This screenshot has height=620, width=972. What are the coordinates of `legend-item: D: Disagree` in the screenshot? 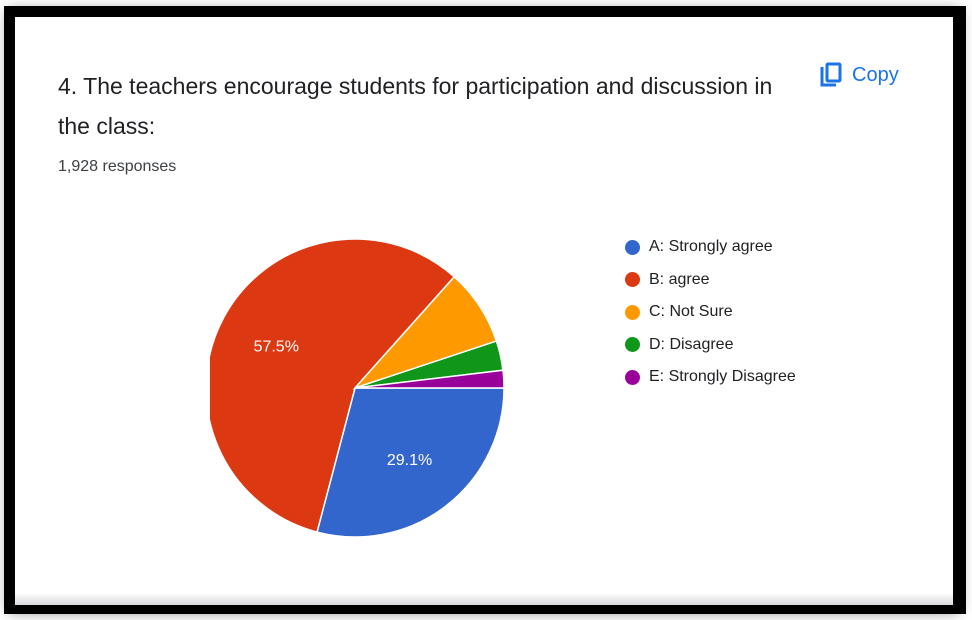 It's located at (710, 345).